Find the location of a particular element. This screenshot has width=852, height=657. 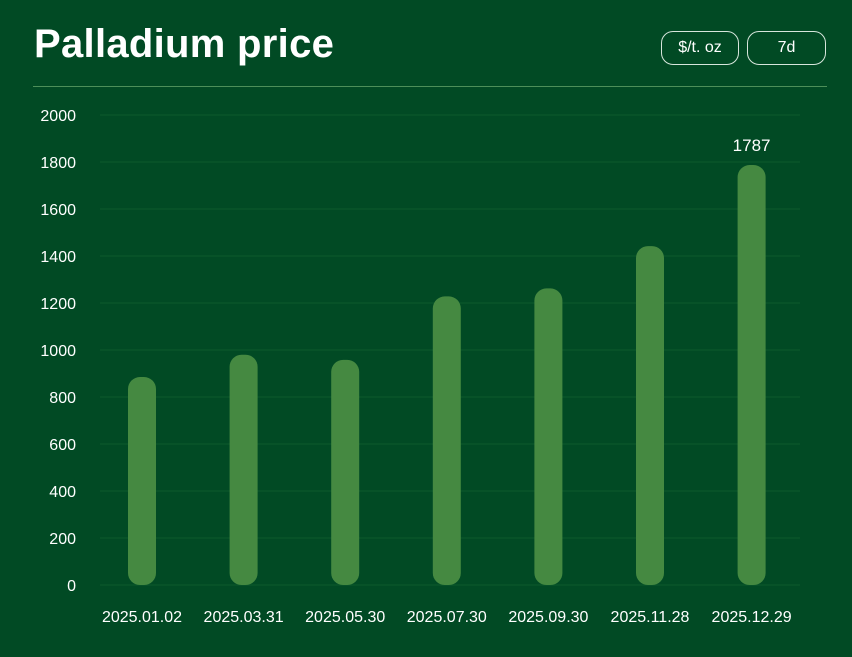

bar-2025.09.30 is located at coordinates (548, 436).